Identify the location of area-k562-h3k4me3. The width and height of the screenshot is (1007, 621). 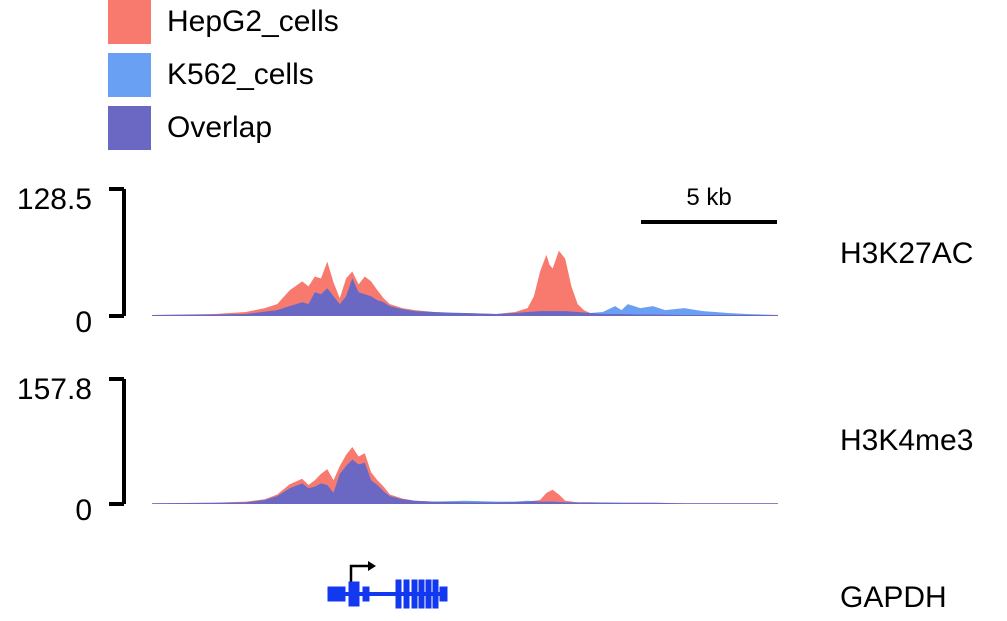
(465, 481).